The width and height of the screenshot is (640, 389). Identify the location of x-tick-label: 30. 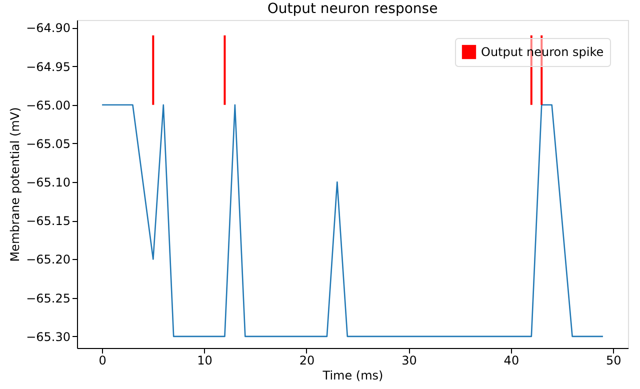
(409, 361).